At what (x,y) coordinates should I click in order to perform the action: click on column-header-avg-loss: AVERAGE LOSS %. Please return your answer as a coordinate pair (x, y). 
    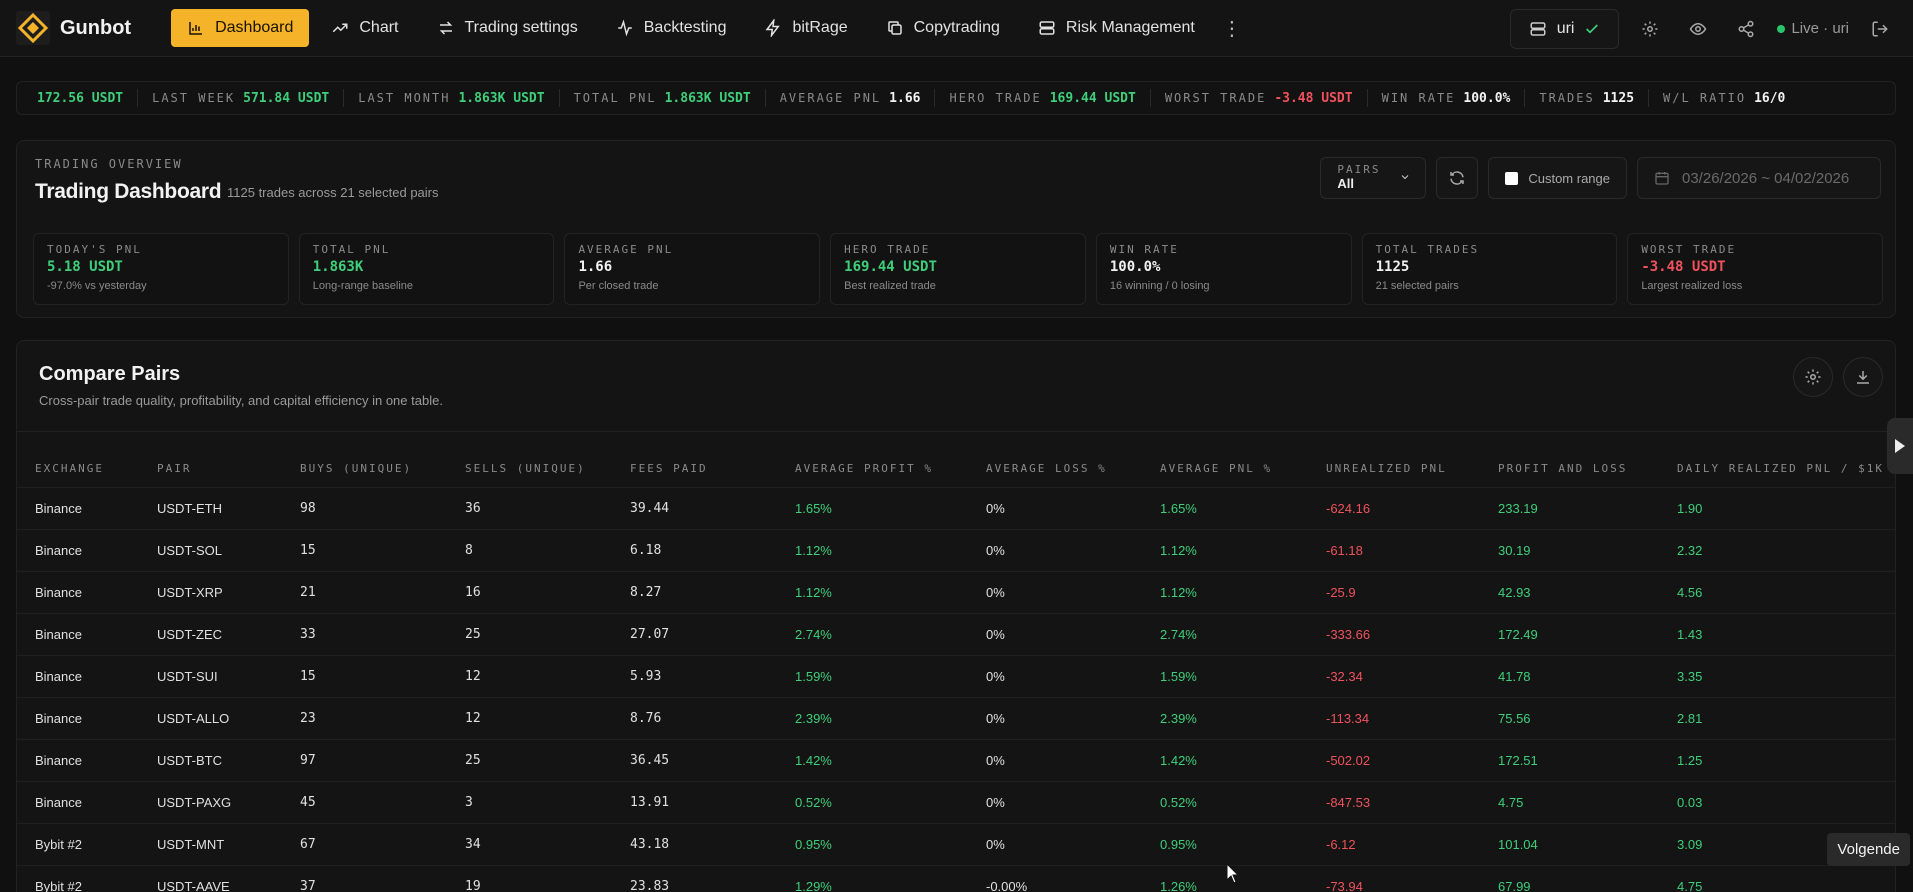
    Looking at the image, I should click on (1046, 469).